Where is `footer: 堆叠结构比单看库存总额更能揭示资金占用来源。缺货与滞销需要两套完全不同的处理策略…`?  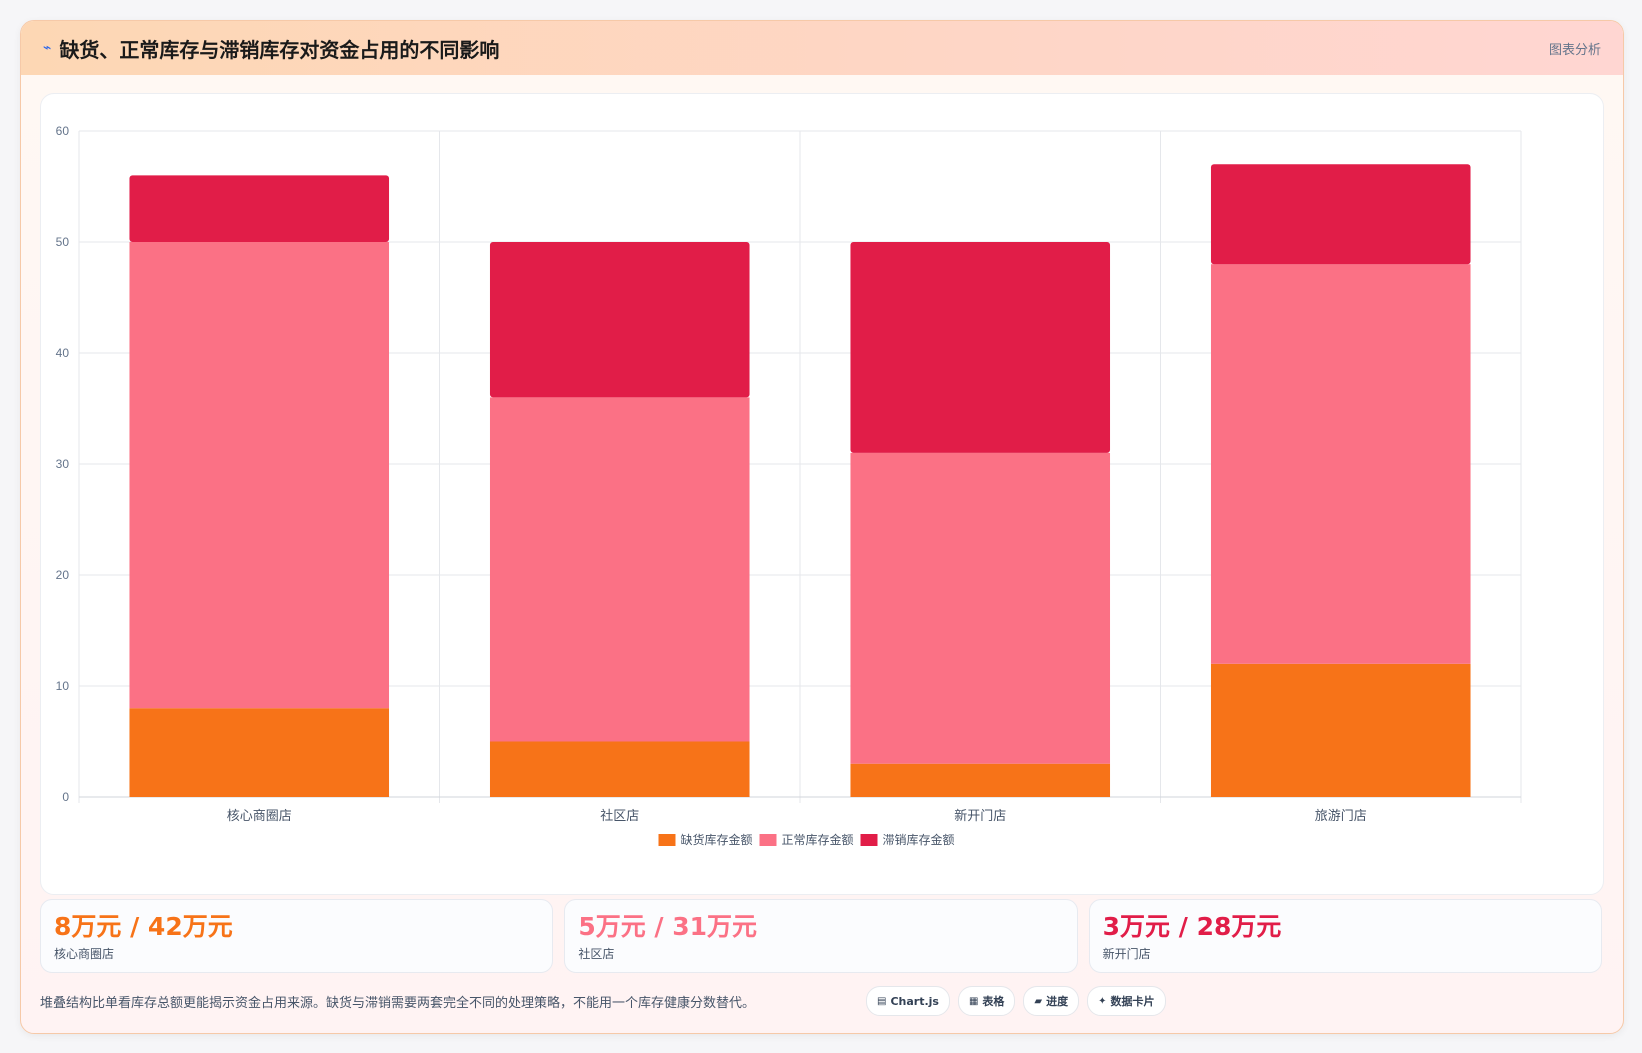
footer: 堆叠结构比单看库存总额更能揭示资金占用来源。缺货与滞销需要两套完全不同的处理策略… is located at coordinates (821, 1001).